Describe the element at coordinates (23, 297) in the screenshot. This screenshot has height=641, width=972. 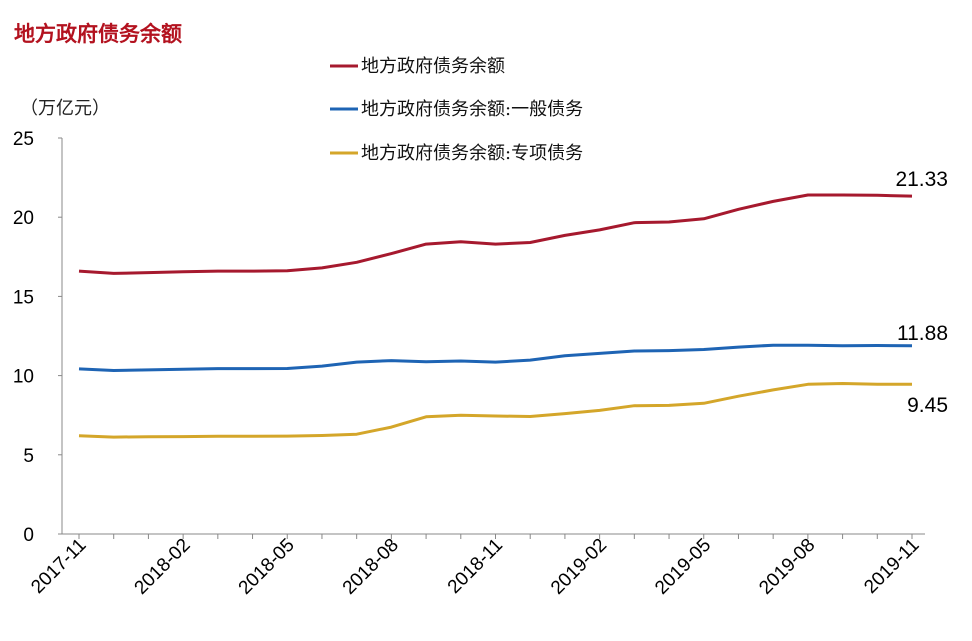
I see `y-tick-label: 15` at that location.